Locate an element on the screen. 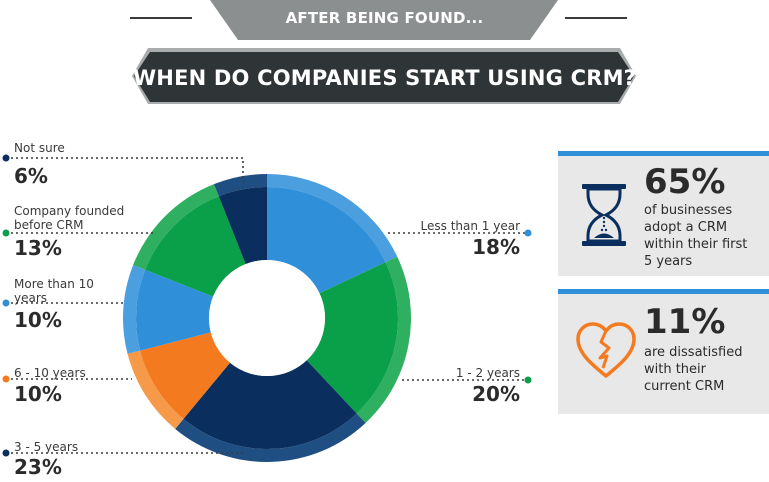  legend-dot-less1 is located at coordinates (528, 233).